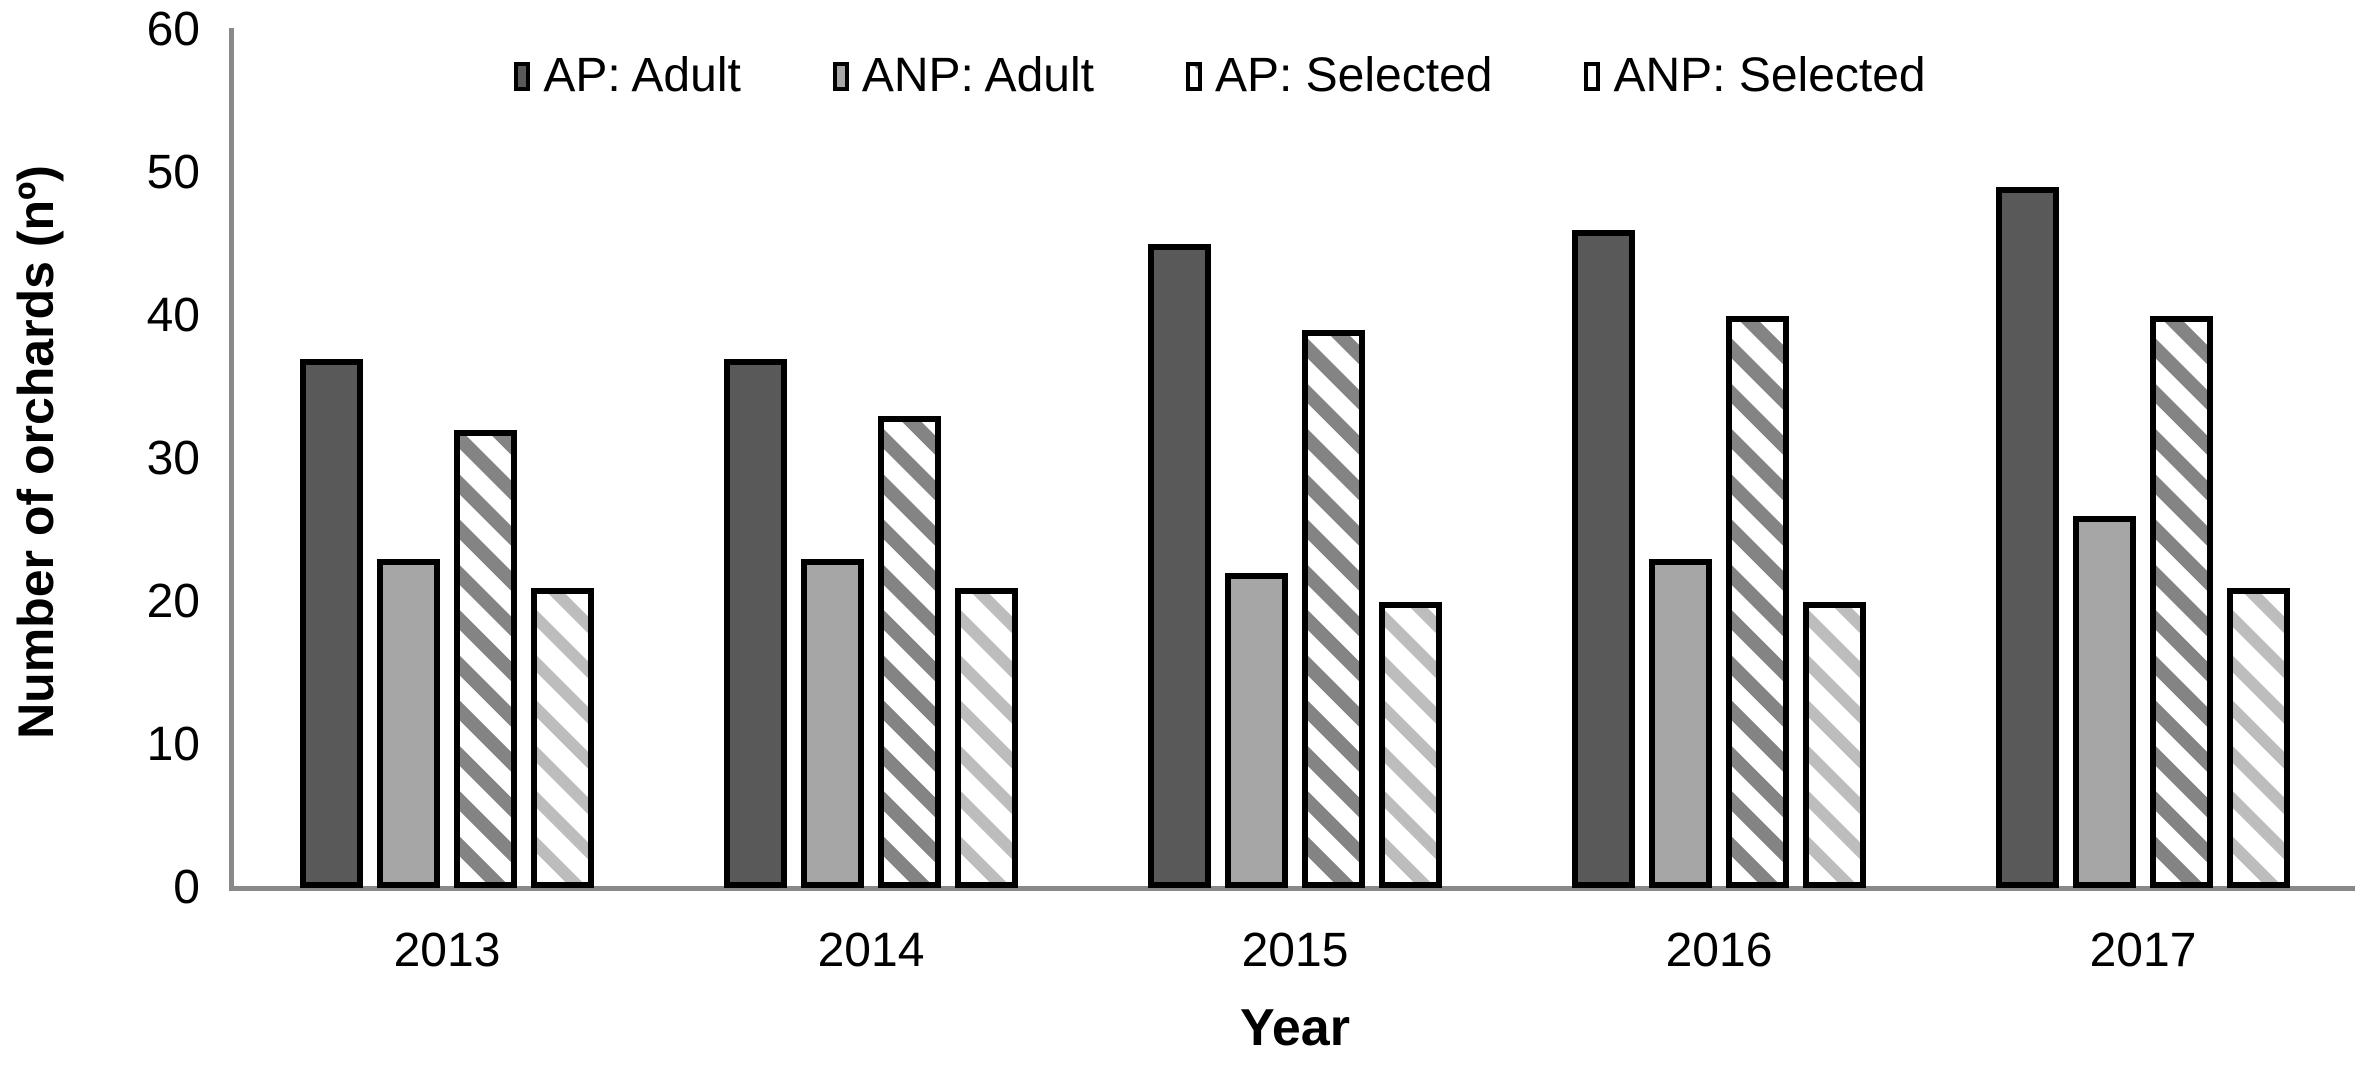 Image resolution: width=2361 pixels, height=1067 pixels. Describe the element at coordinates (173, 315) in the screenshot. I see `y-tick-label: 40` at that location.